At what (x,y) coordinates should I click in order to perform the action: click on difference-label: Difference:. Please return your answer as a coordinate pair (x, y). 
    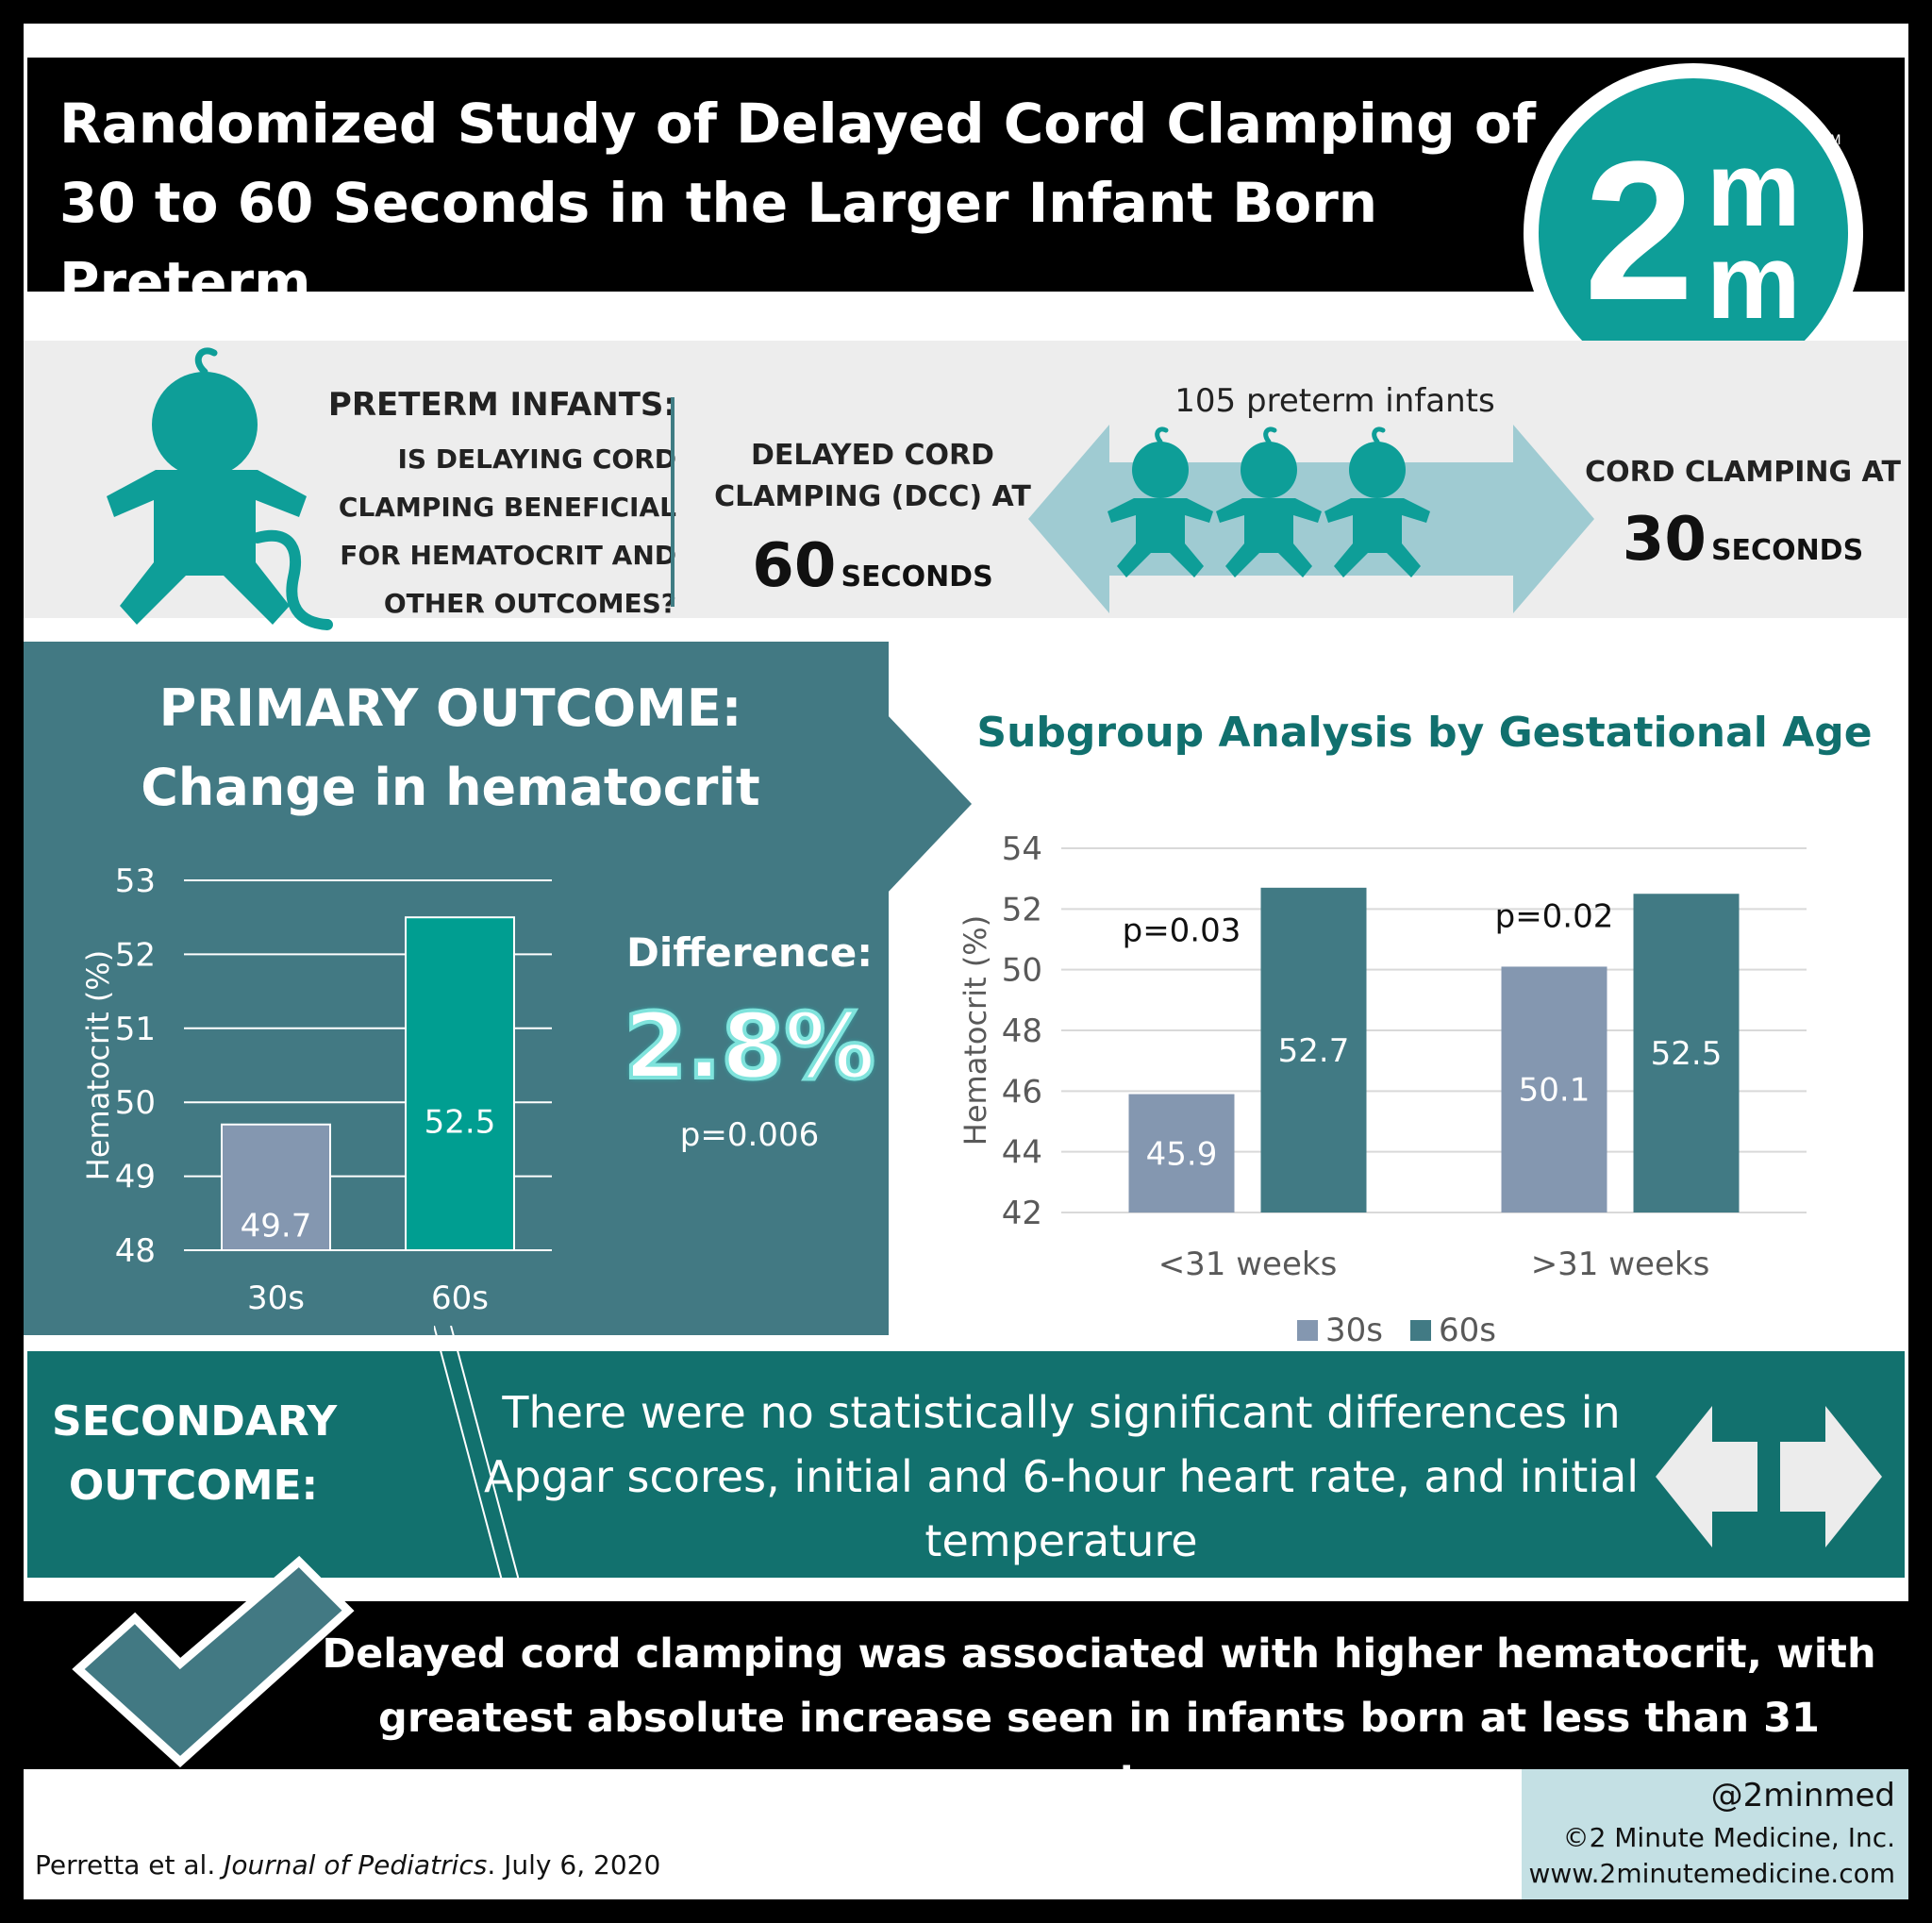
    Looking at the image, I should click on (750, 952).